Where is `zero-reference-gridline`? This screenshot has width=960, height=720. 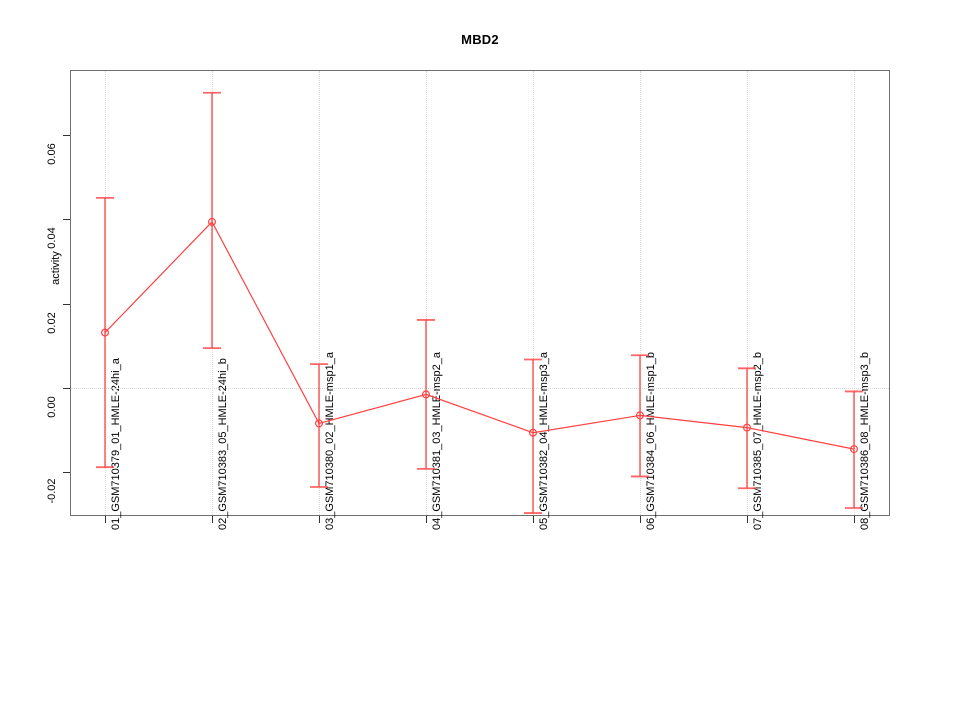
zero-reference-gridline is located at coordinates (480, 388).